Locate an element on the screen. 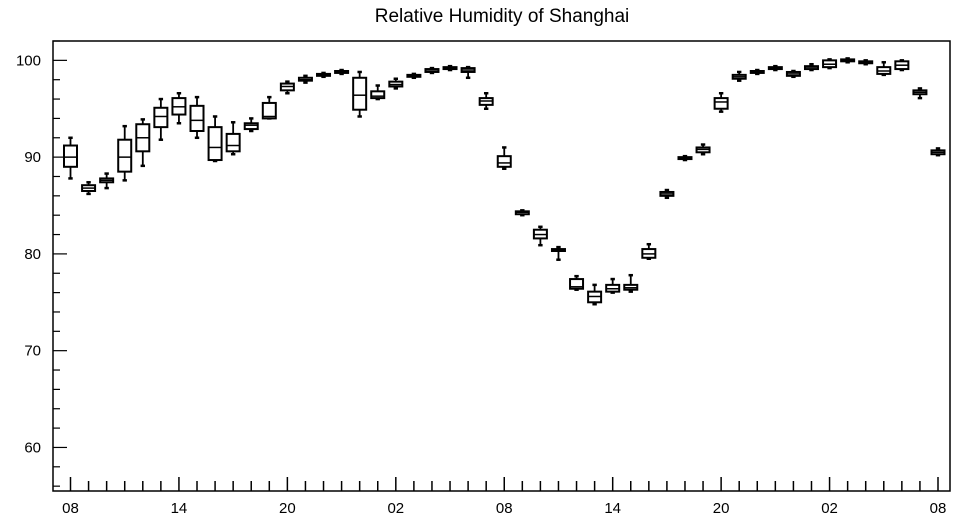 Image resolution: width=957 pixels, height=520 pixels. y-tick-label: 100 is located at coordinates (28, 60).